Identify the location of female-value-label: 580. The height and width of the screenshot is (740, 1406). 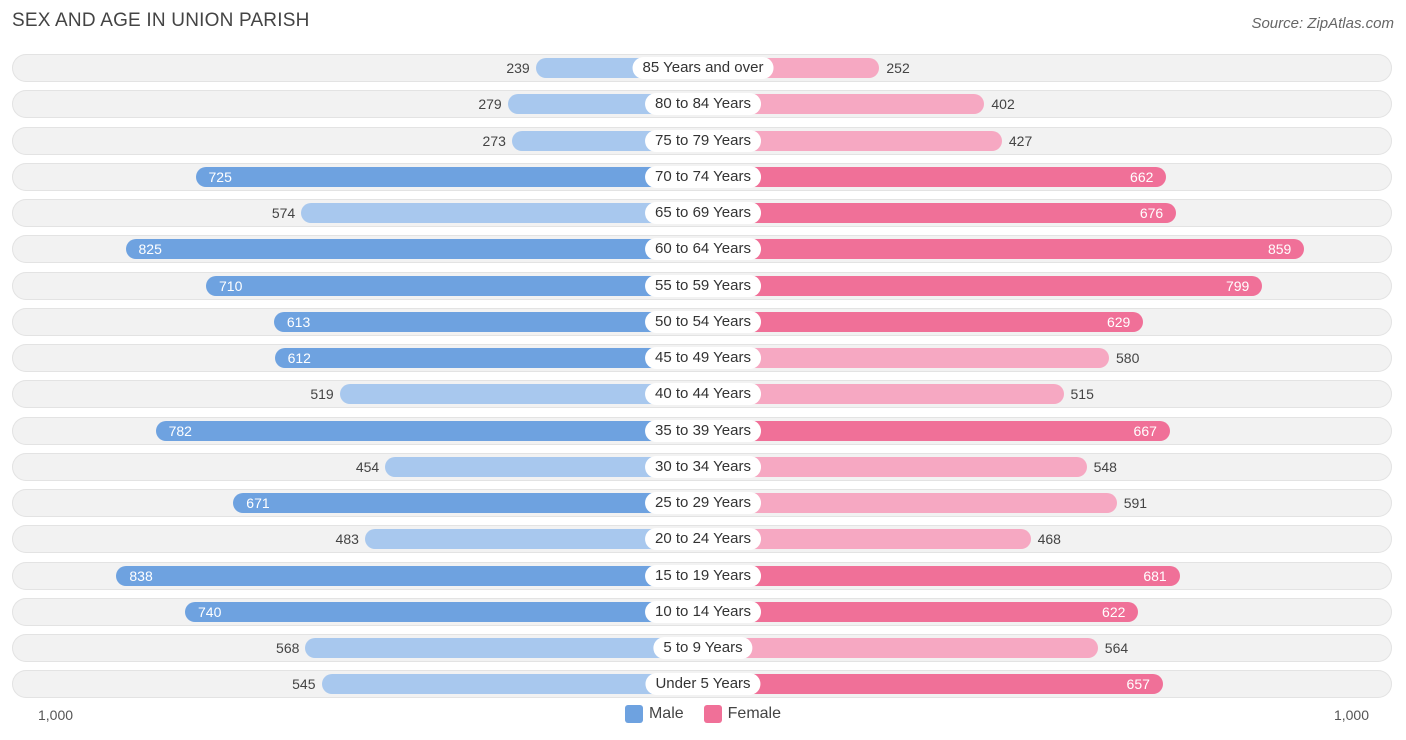
(1128, 358).